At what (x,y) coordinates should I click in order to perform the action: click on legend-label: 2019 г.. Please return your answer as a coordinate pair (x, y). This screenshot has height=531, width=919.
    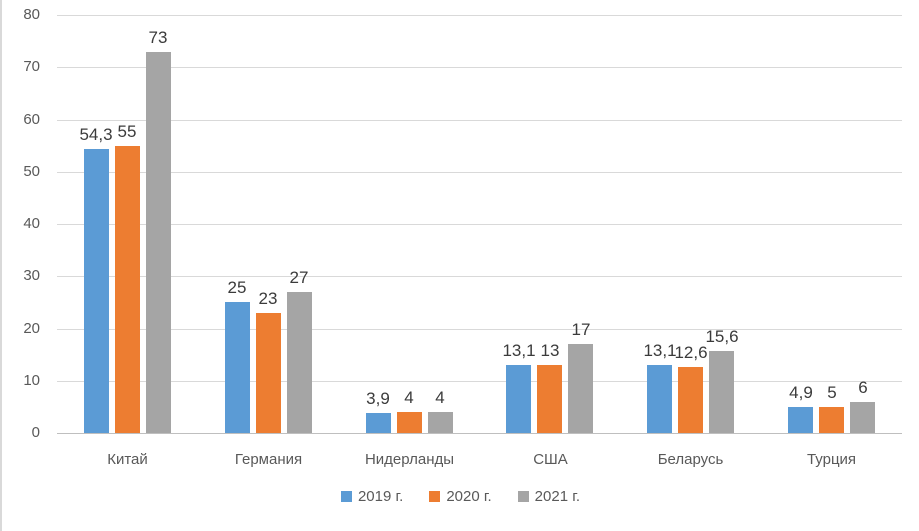
    Looking at the image, I should click on (380, 496).